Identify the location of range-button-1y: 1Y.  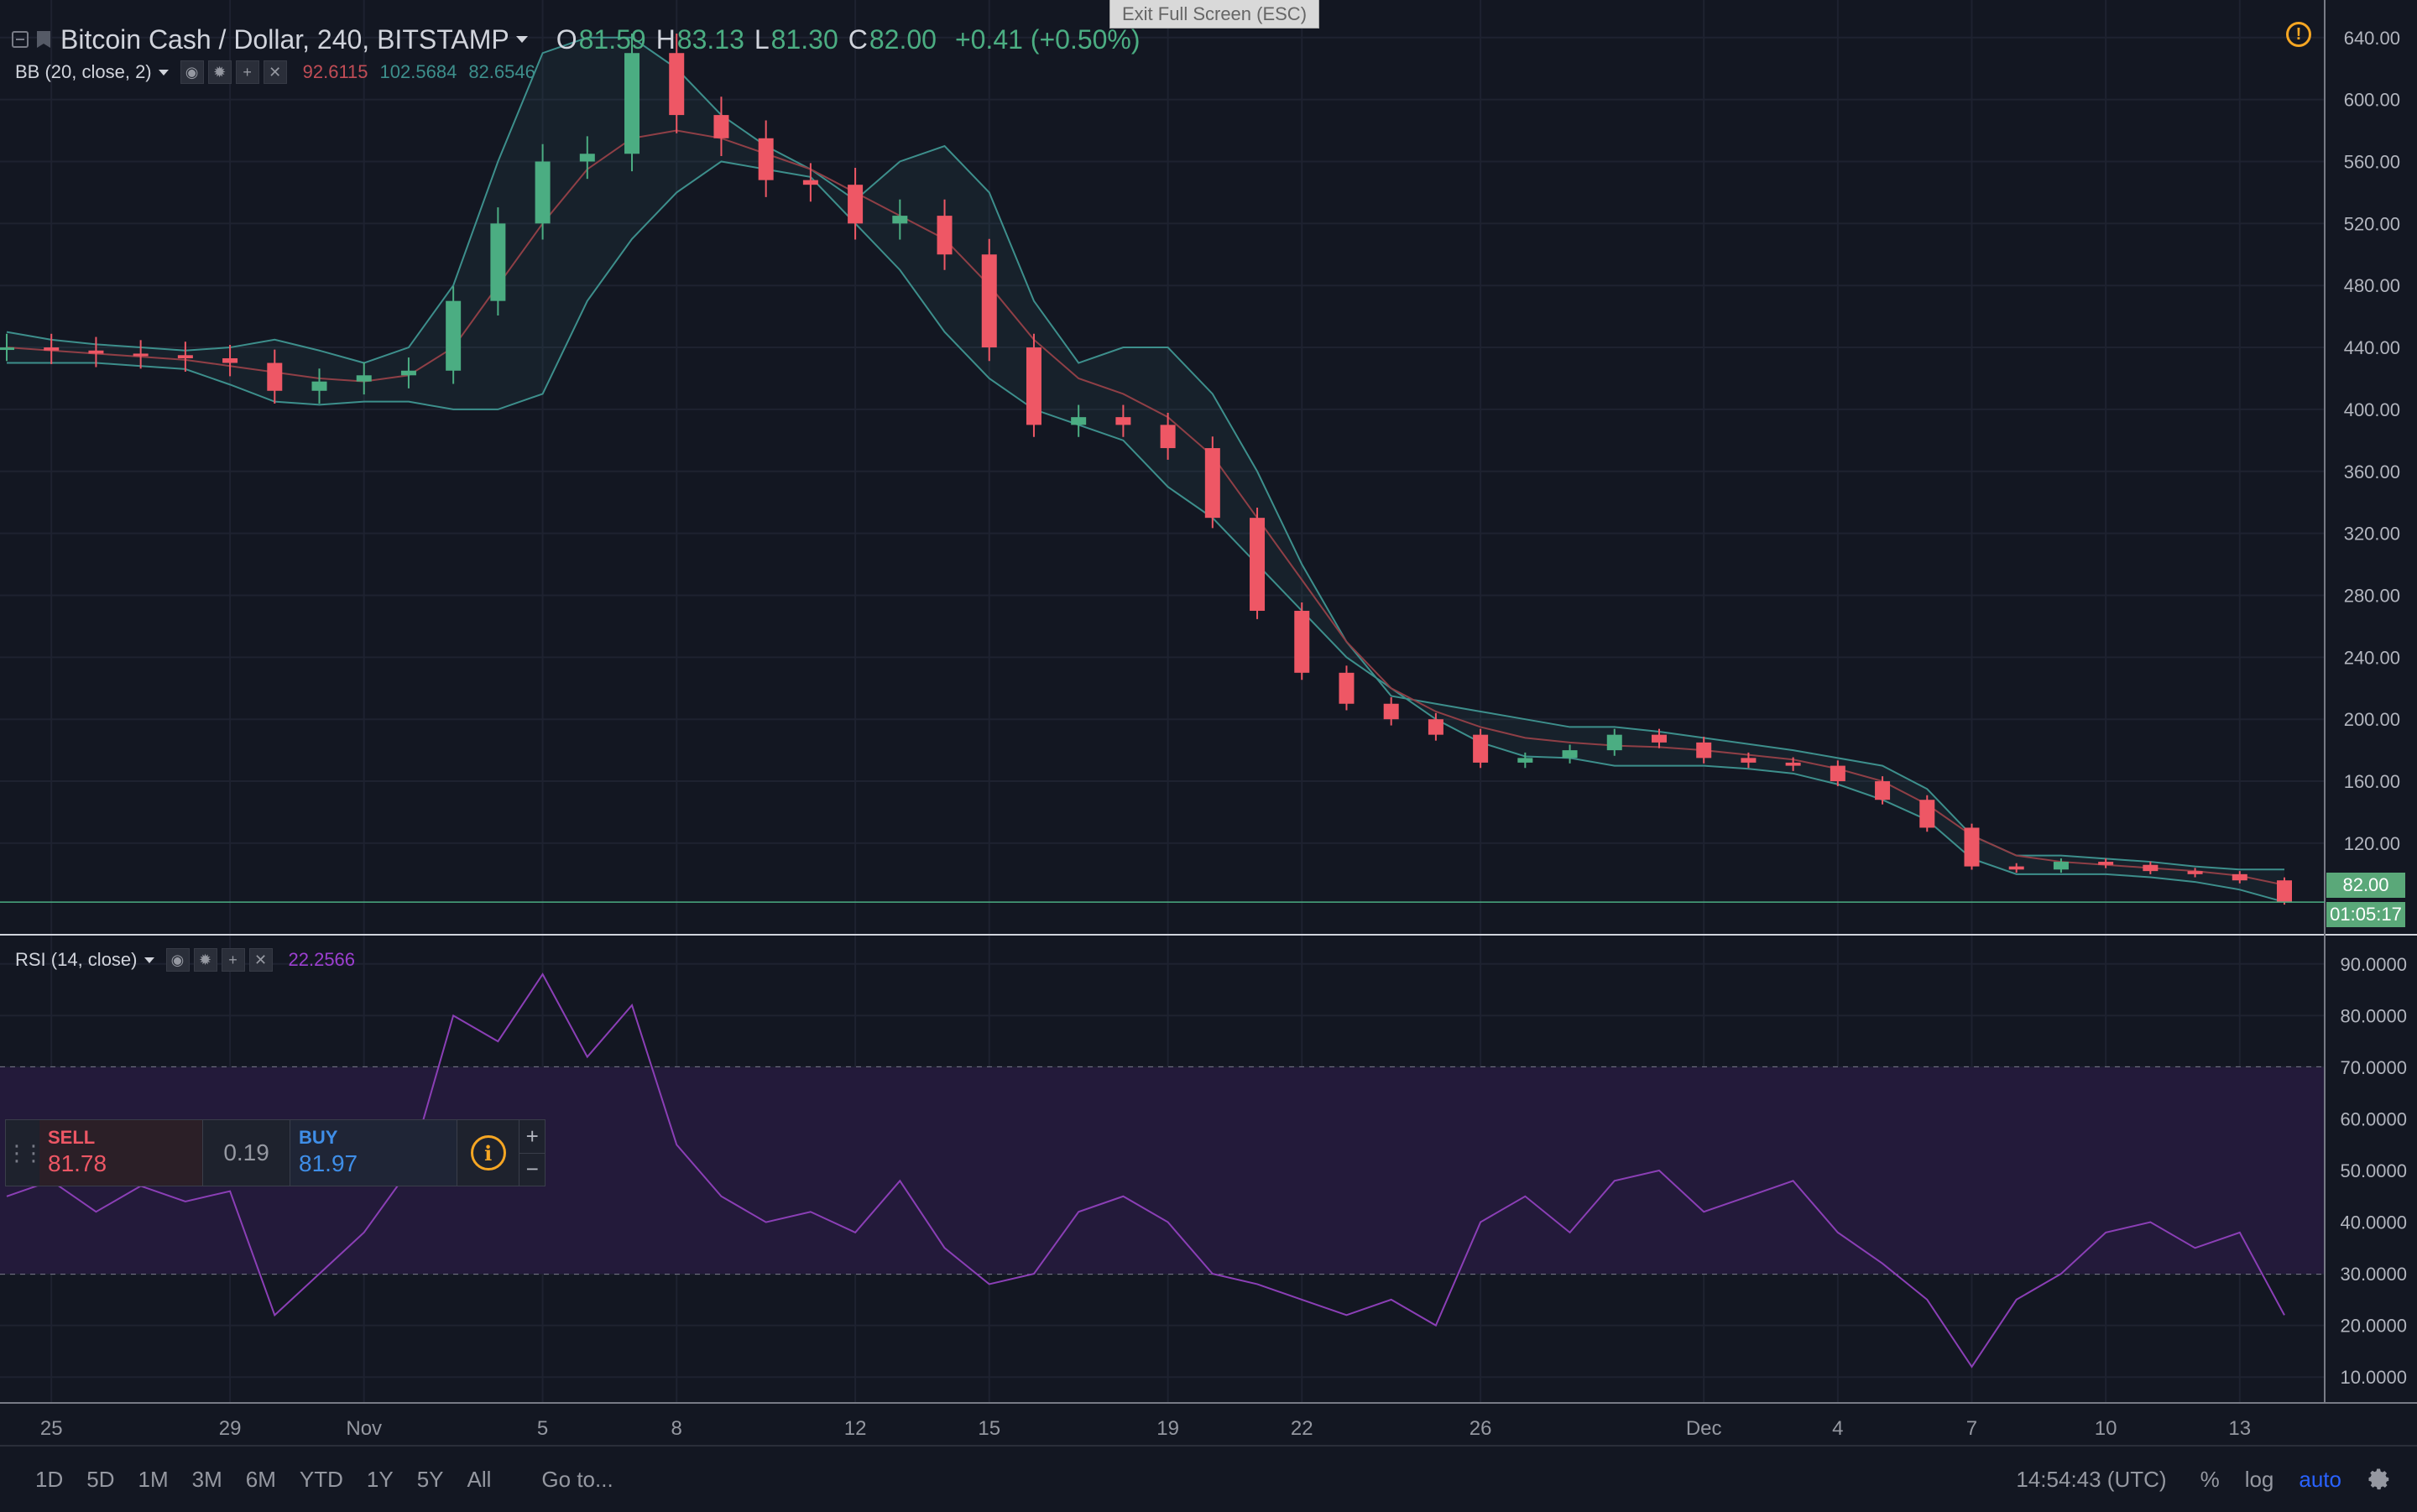
(380, 1479).